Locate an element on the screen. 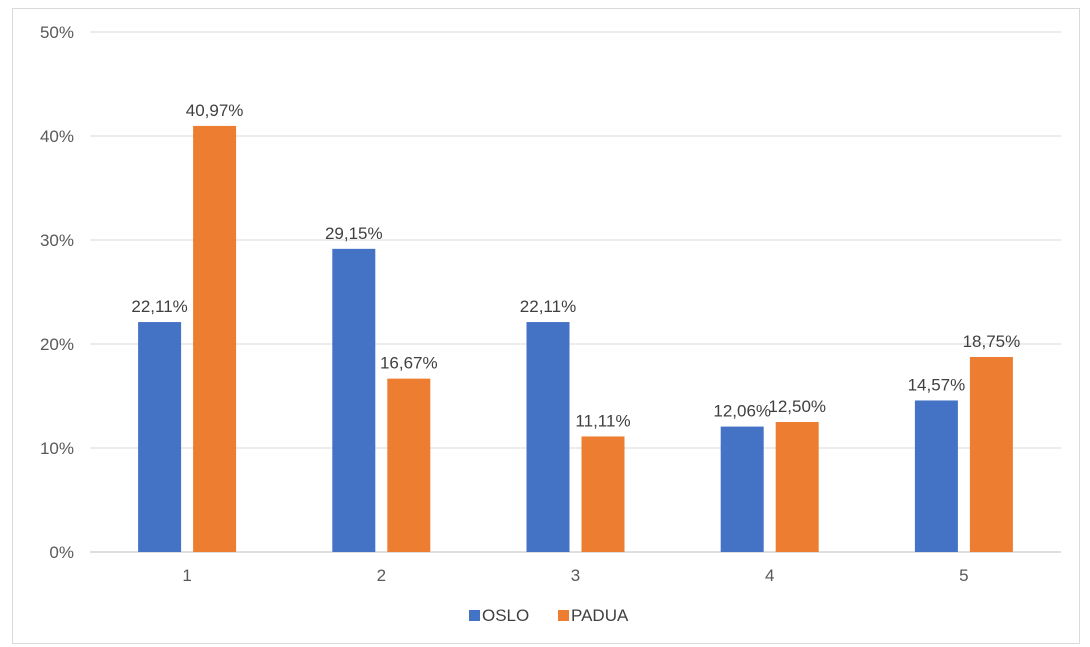 The image size is (1090, 647). data-label-padua-3: 11,11% is located at coordinates (602, 420).